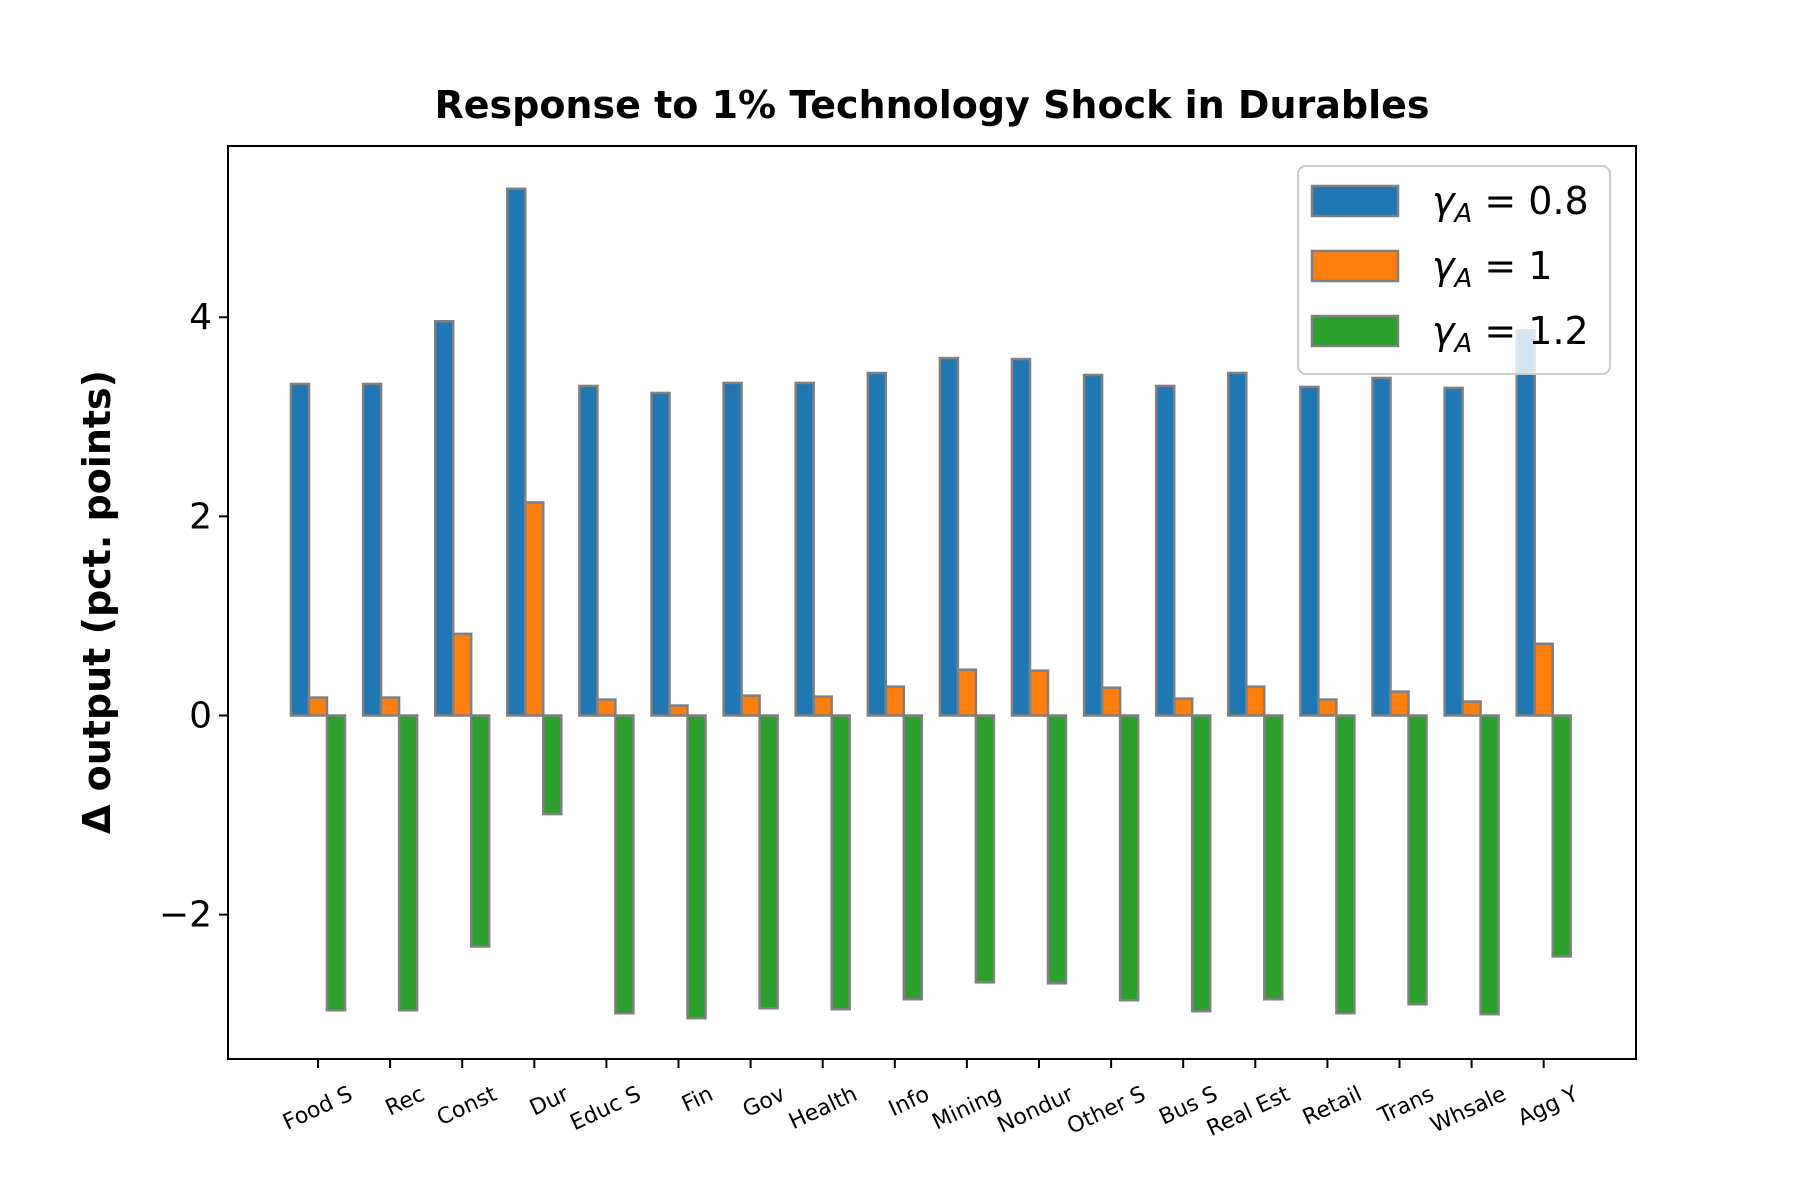 The width and height of the screenshot is (1800, 1200). What do you see at coordinates (606, 1109) in the screenshot?
I see `x-tick-label: Educ S` at bounding box center [606, 1109].